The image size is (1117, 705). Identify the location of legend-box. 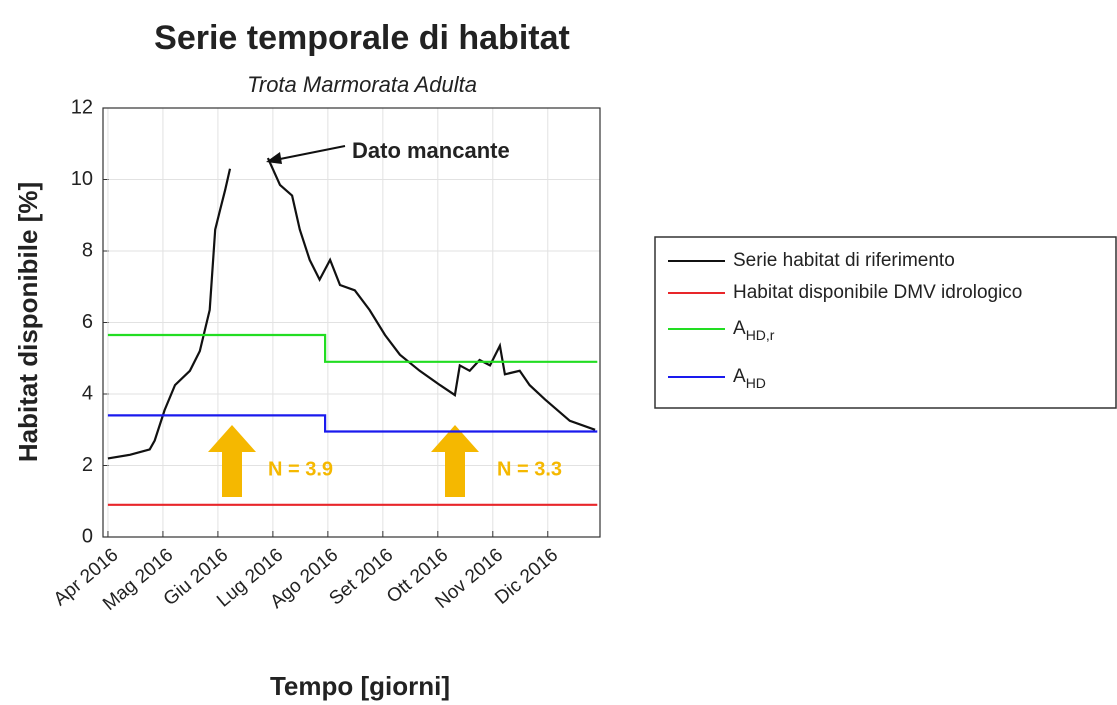
(885, 322).